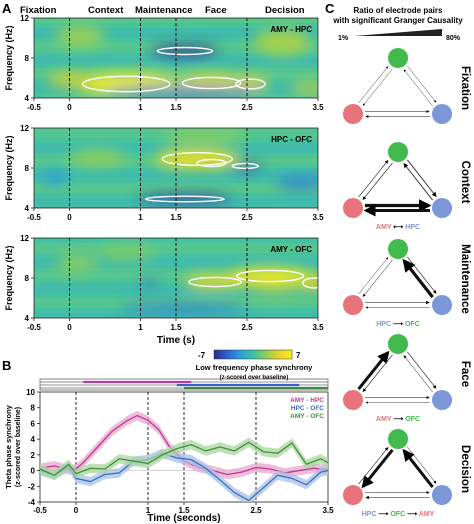 This screenshot has height=524, width=474. I want to click on ratio-legend-min: 1%, so click(343, 38).